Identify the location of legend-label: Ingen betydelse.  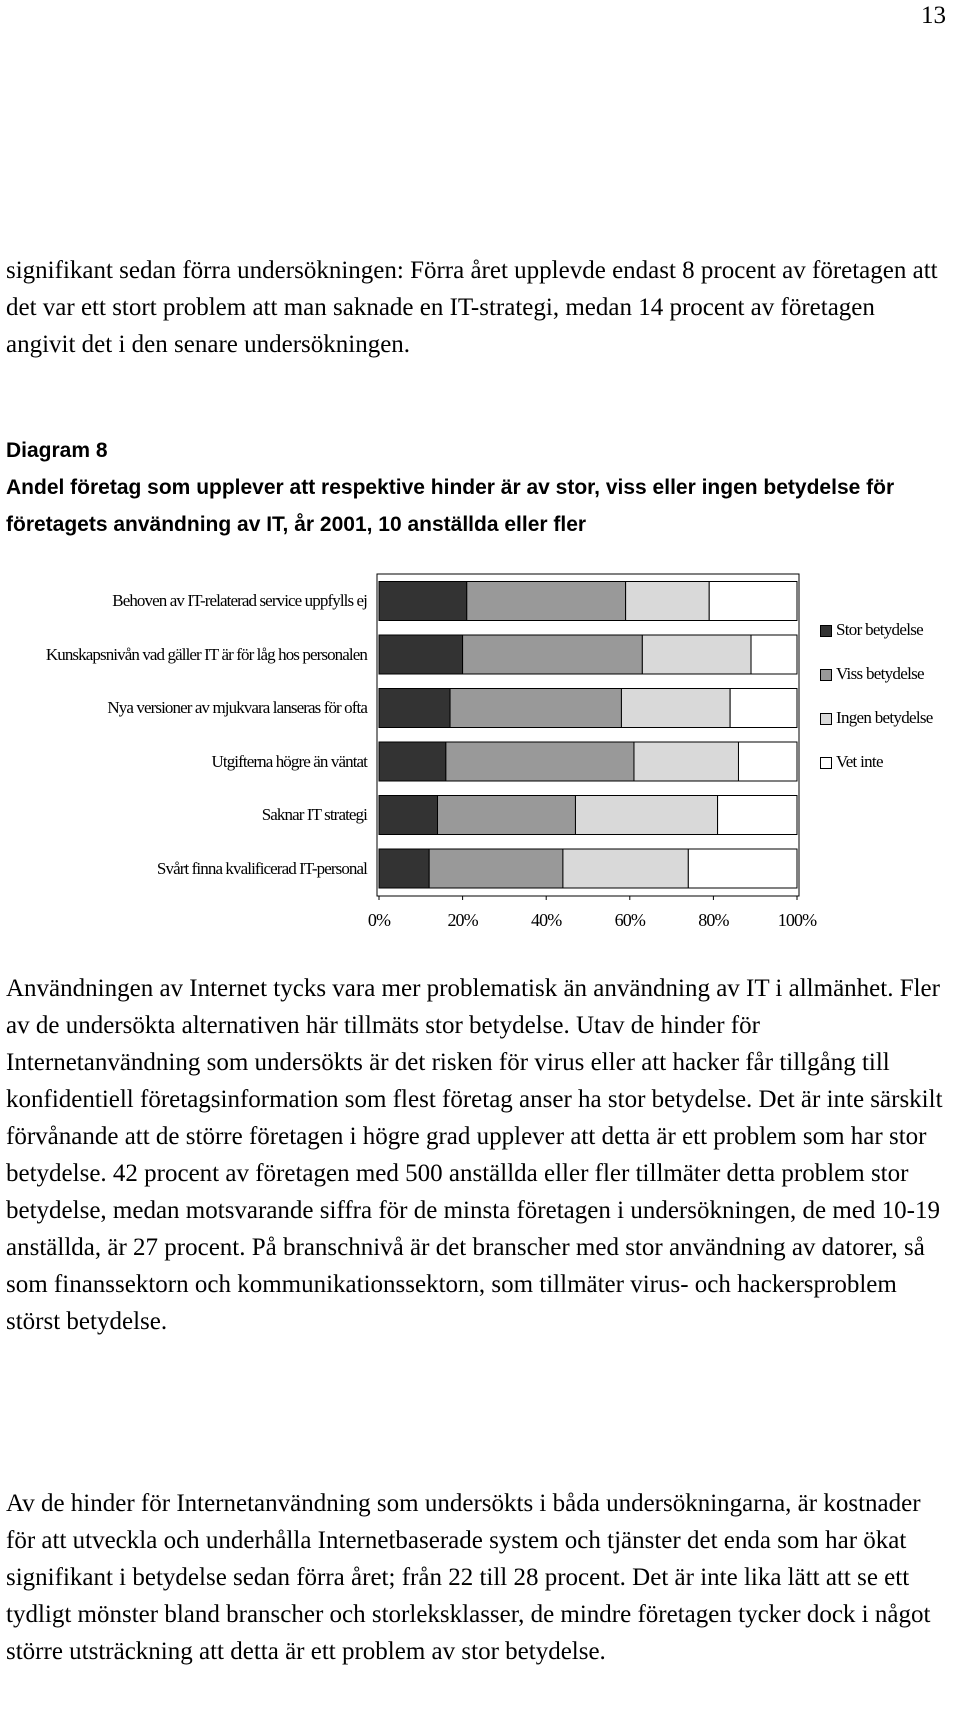
(884, 717).